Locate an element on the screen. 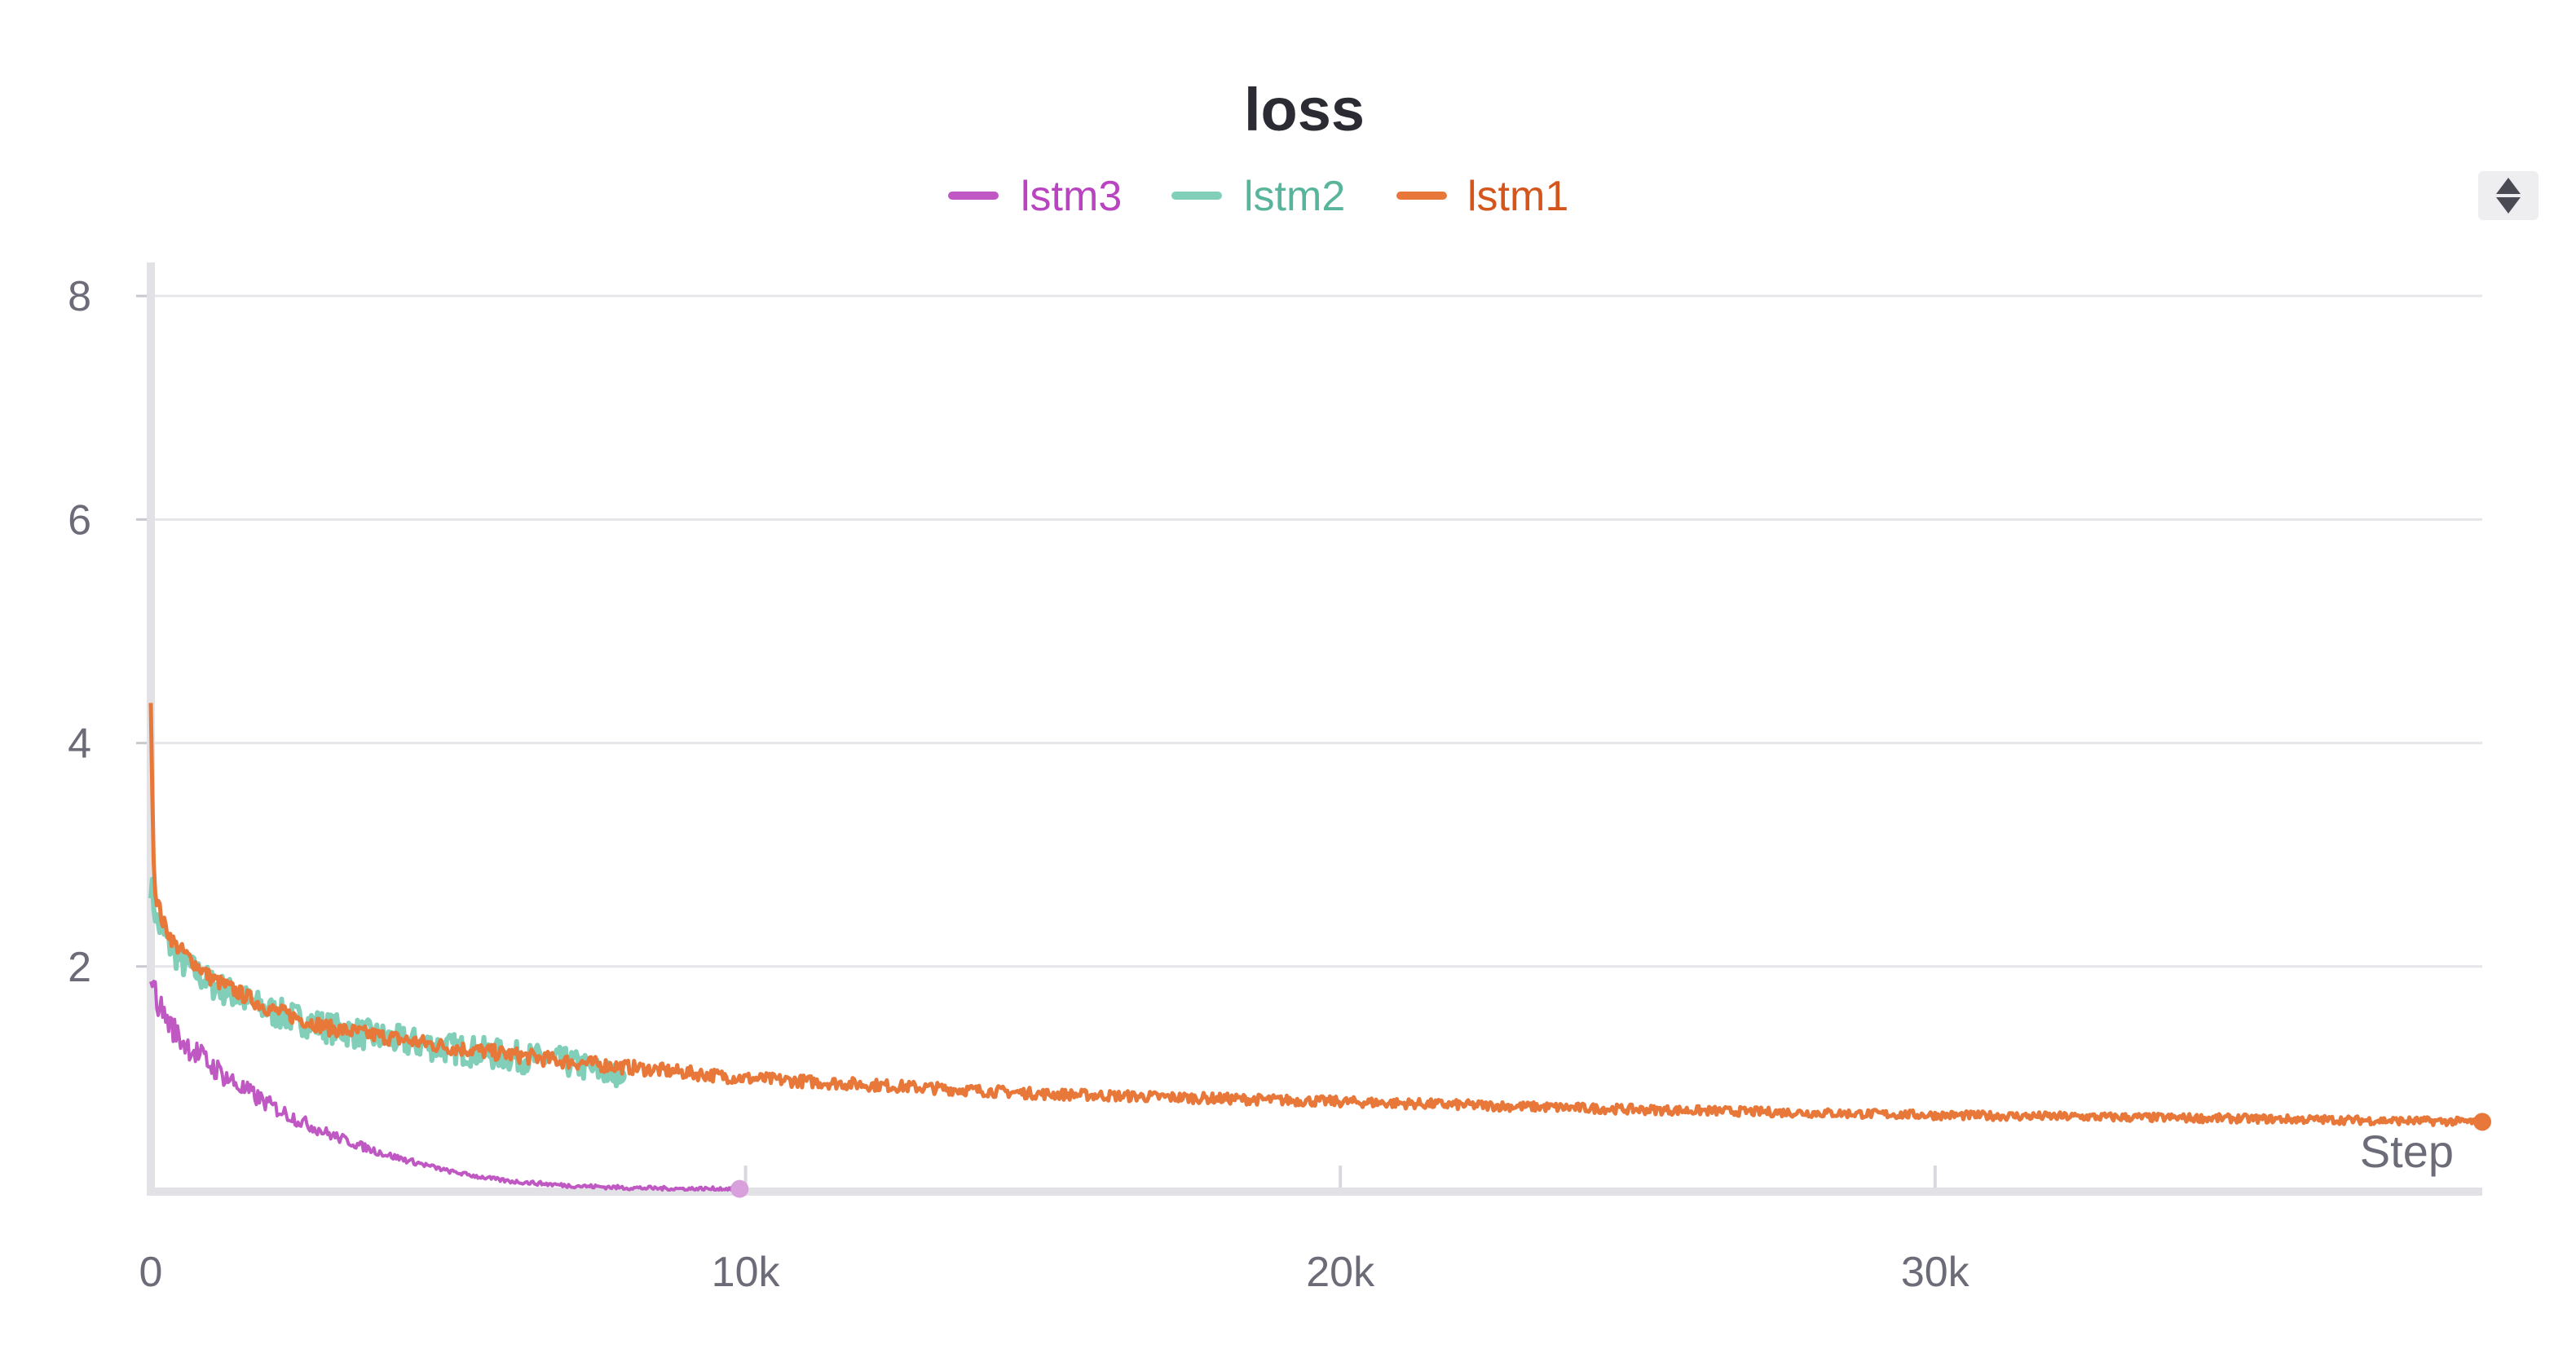 Image resolution: width=2576 pixels, height=1353 pixels. x-axis-ticks: 0 10k 20k 30k is located at coordinates (1054, 1231).